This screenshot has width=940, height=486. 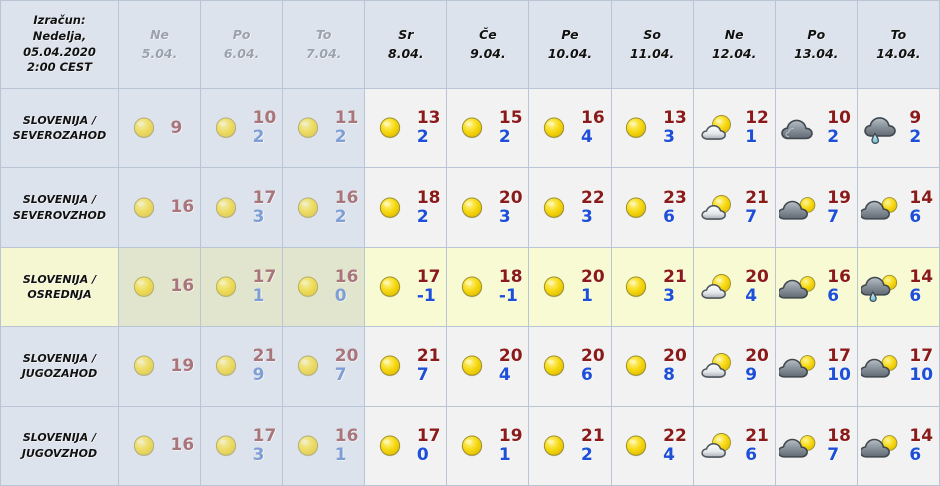 What do you see at coordinates (59, 207) in the screenshot?
I see `region-label: SLOVENIJA / SEVEROVZHOD` at bounding box center [59, 207].